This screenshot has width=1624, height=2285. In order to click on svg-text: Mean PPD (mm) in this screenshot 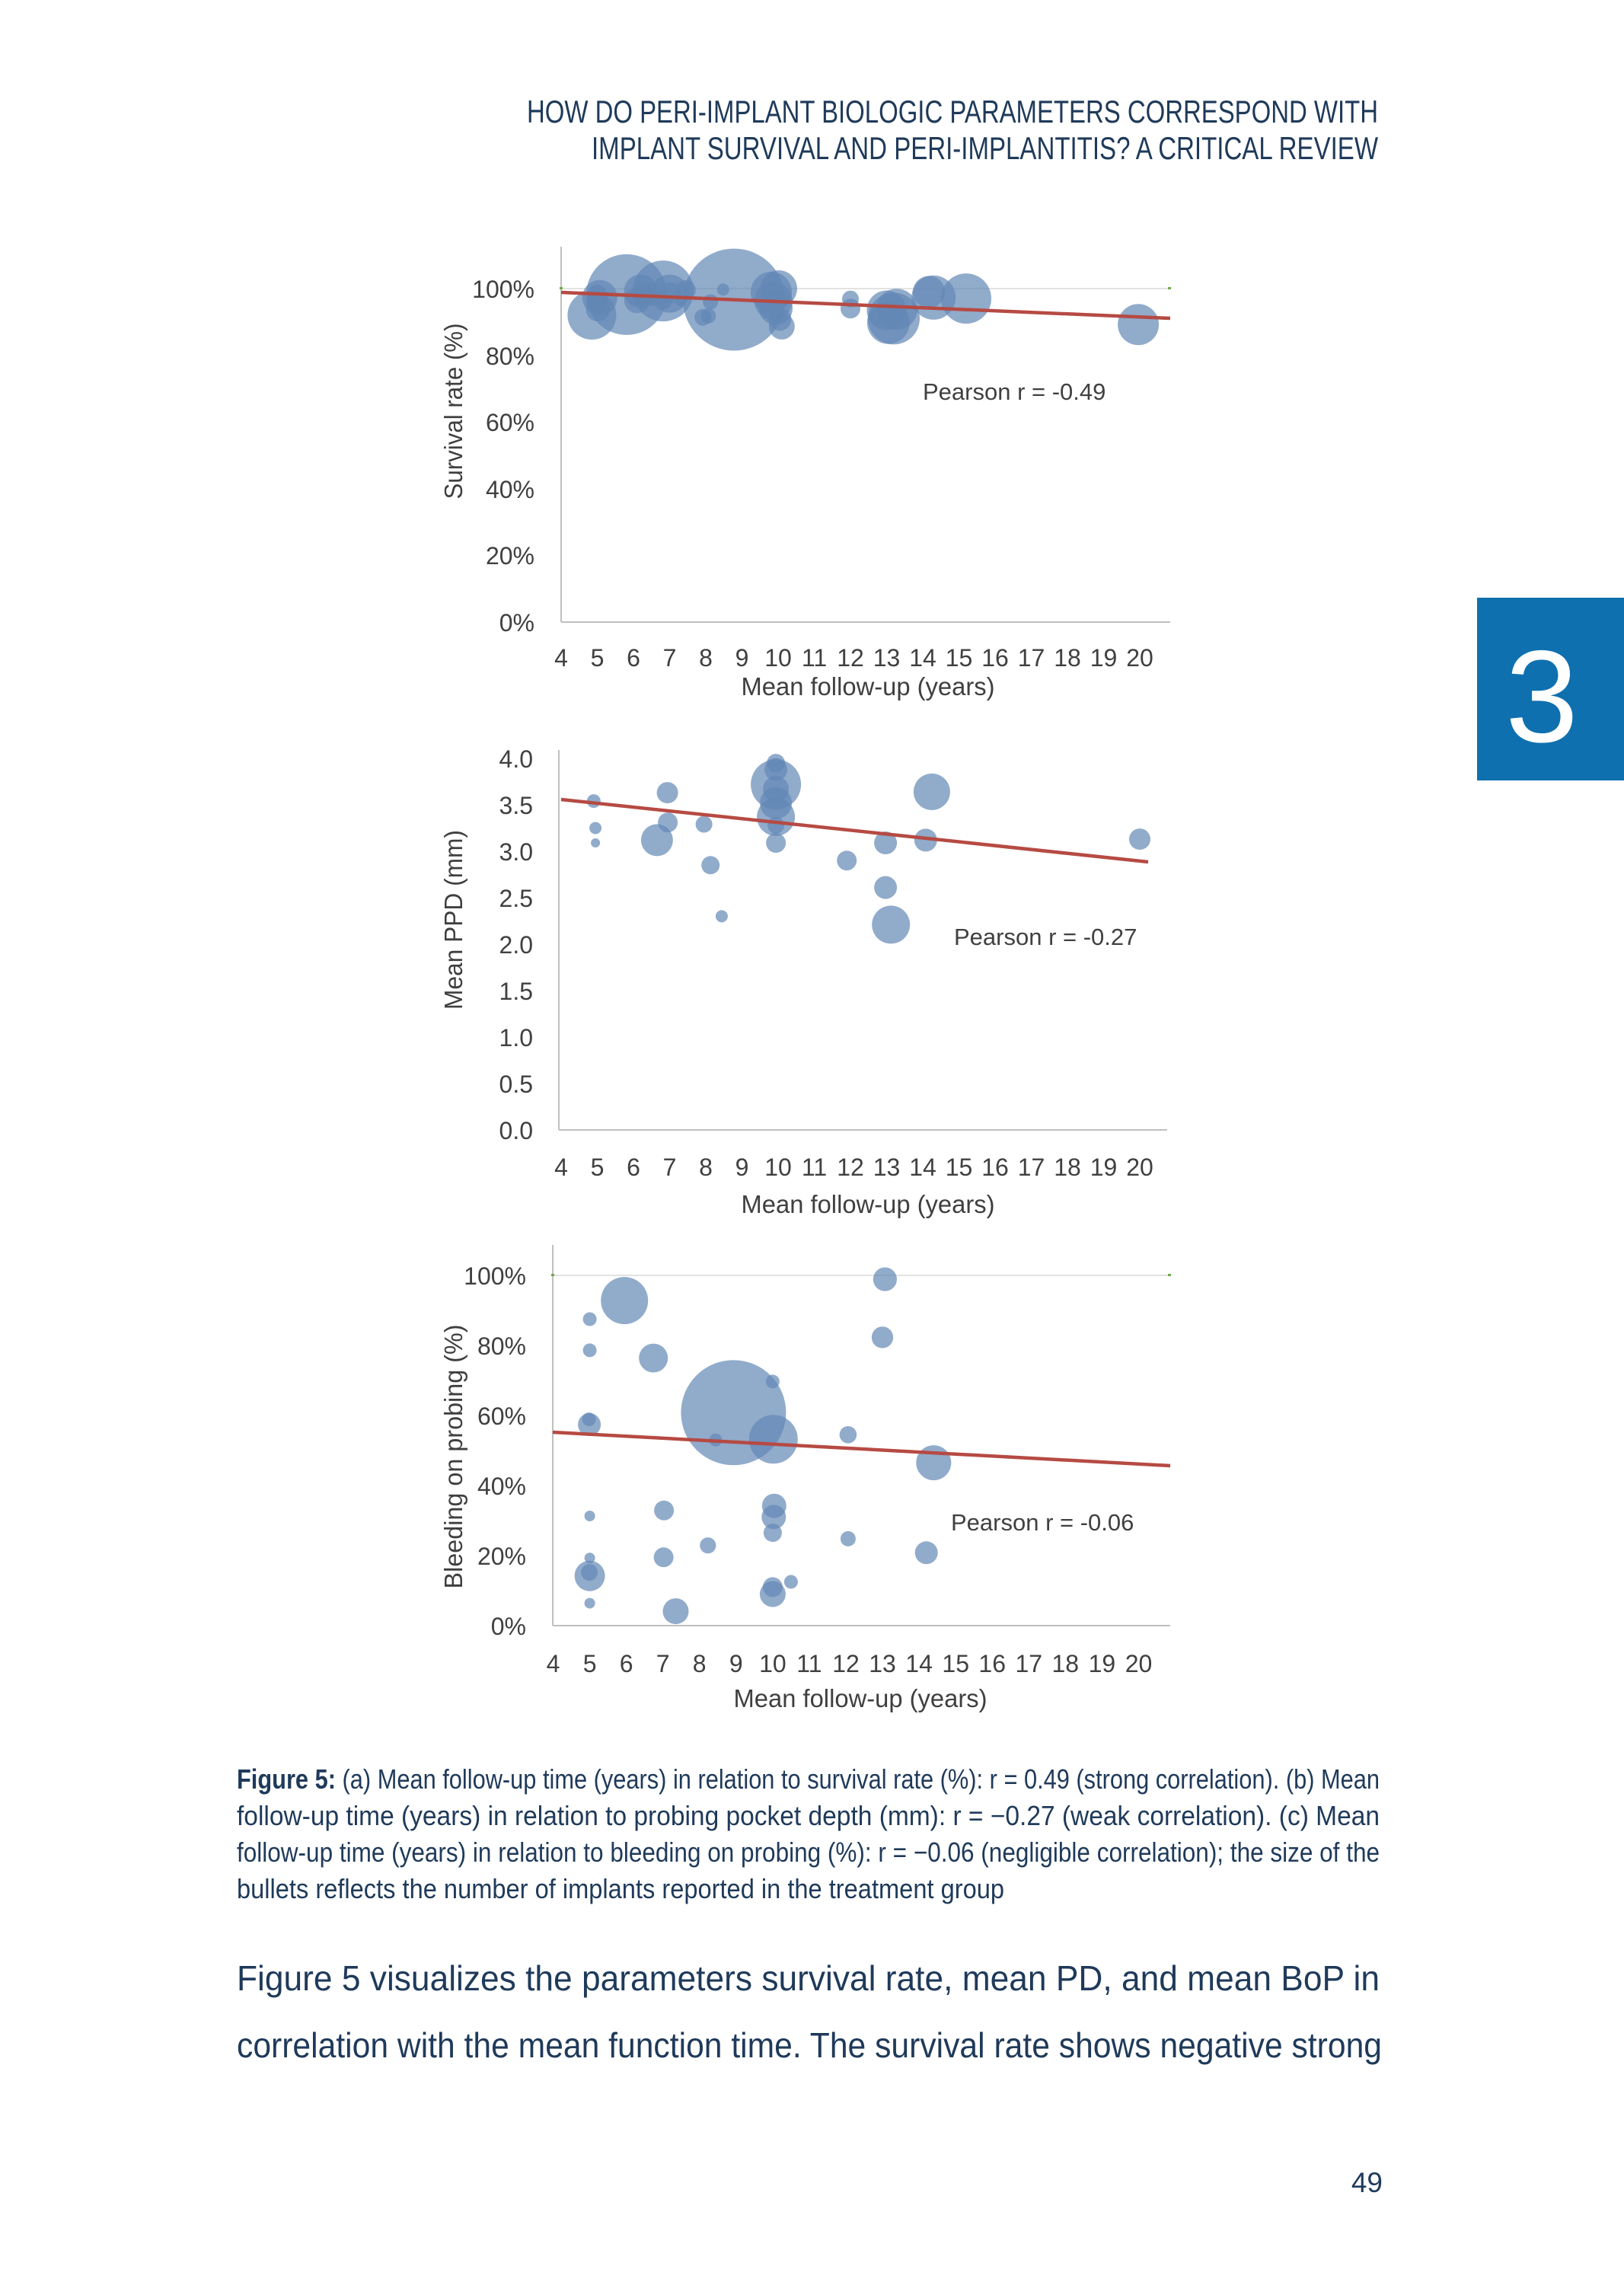, I will do `click(453, 920)`.